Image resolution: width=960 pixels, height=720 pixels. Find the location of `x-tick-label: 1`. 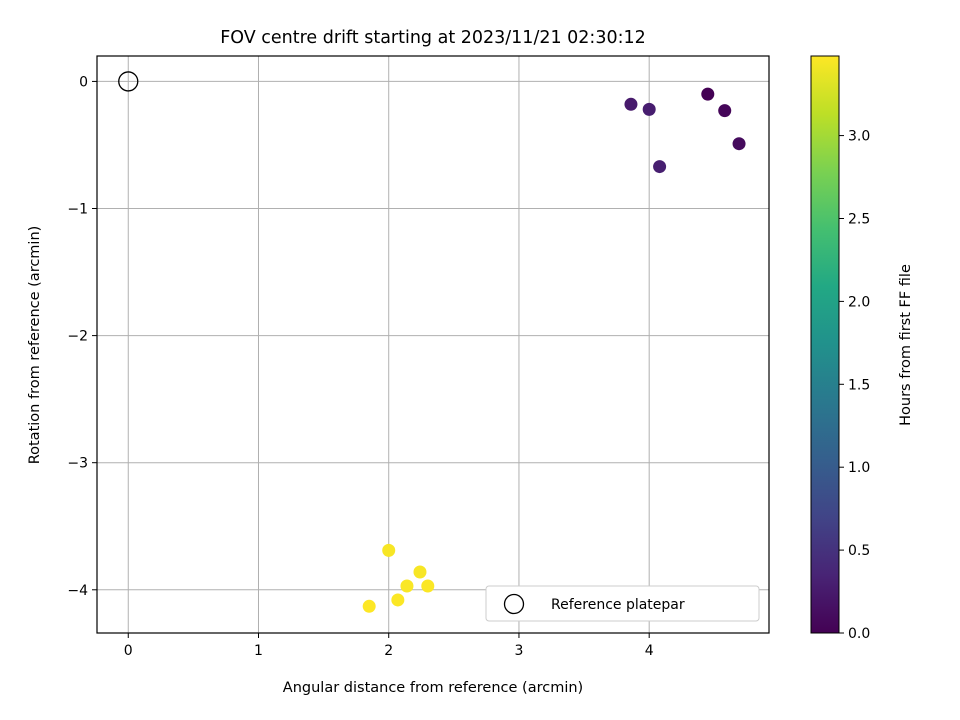

x-tick-label: 1 is located at coordinates (258, 651).